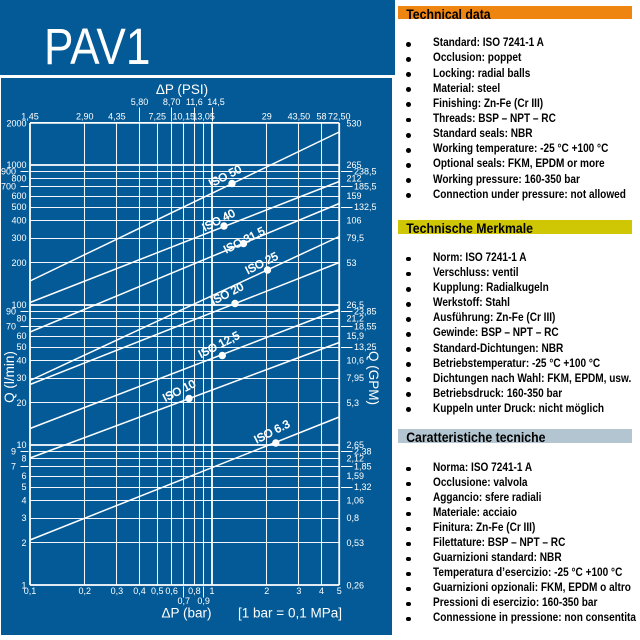  I want to click on svg-text: 29, so click(267, 117).